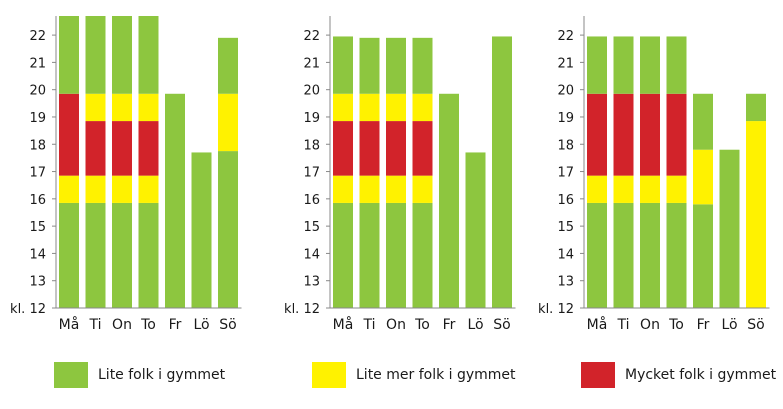  I want to click on y-tick-label: 20, so click(37, 91).